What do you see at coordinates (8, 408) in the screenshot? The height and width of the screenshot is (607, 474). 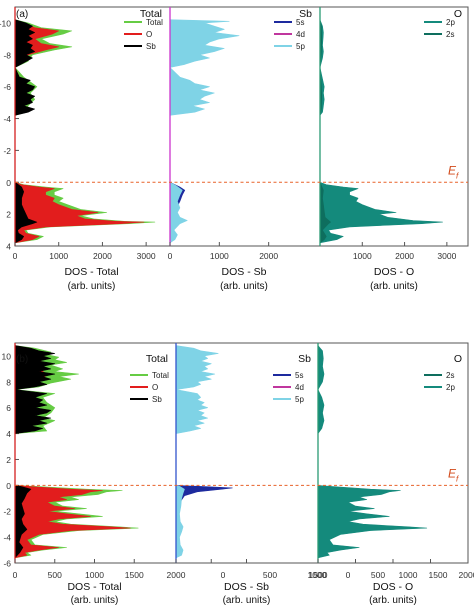 I see `y-tick-label: 6` at bounding box center [8, 408].